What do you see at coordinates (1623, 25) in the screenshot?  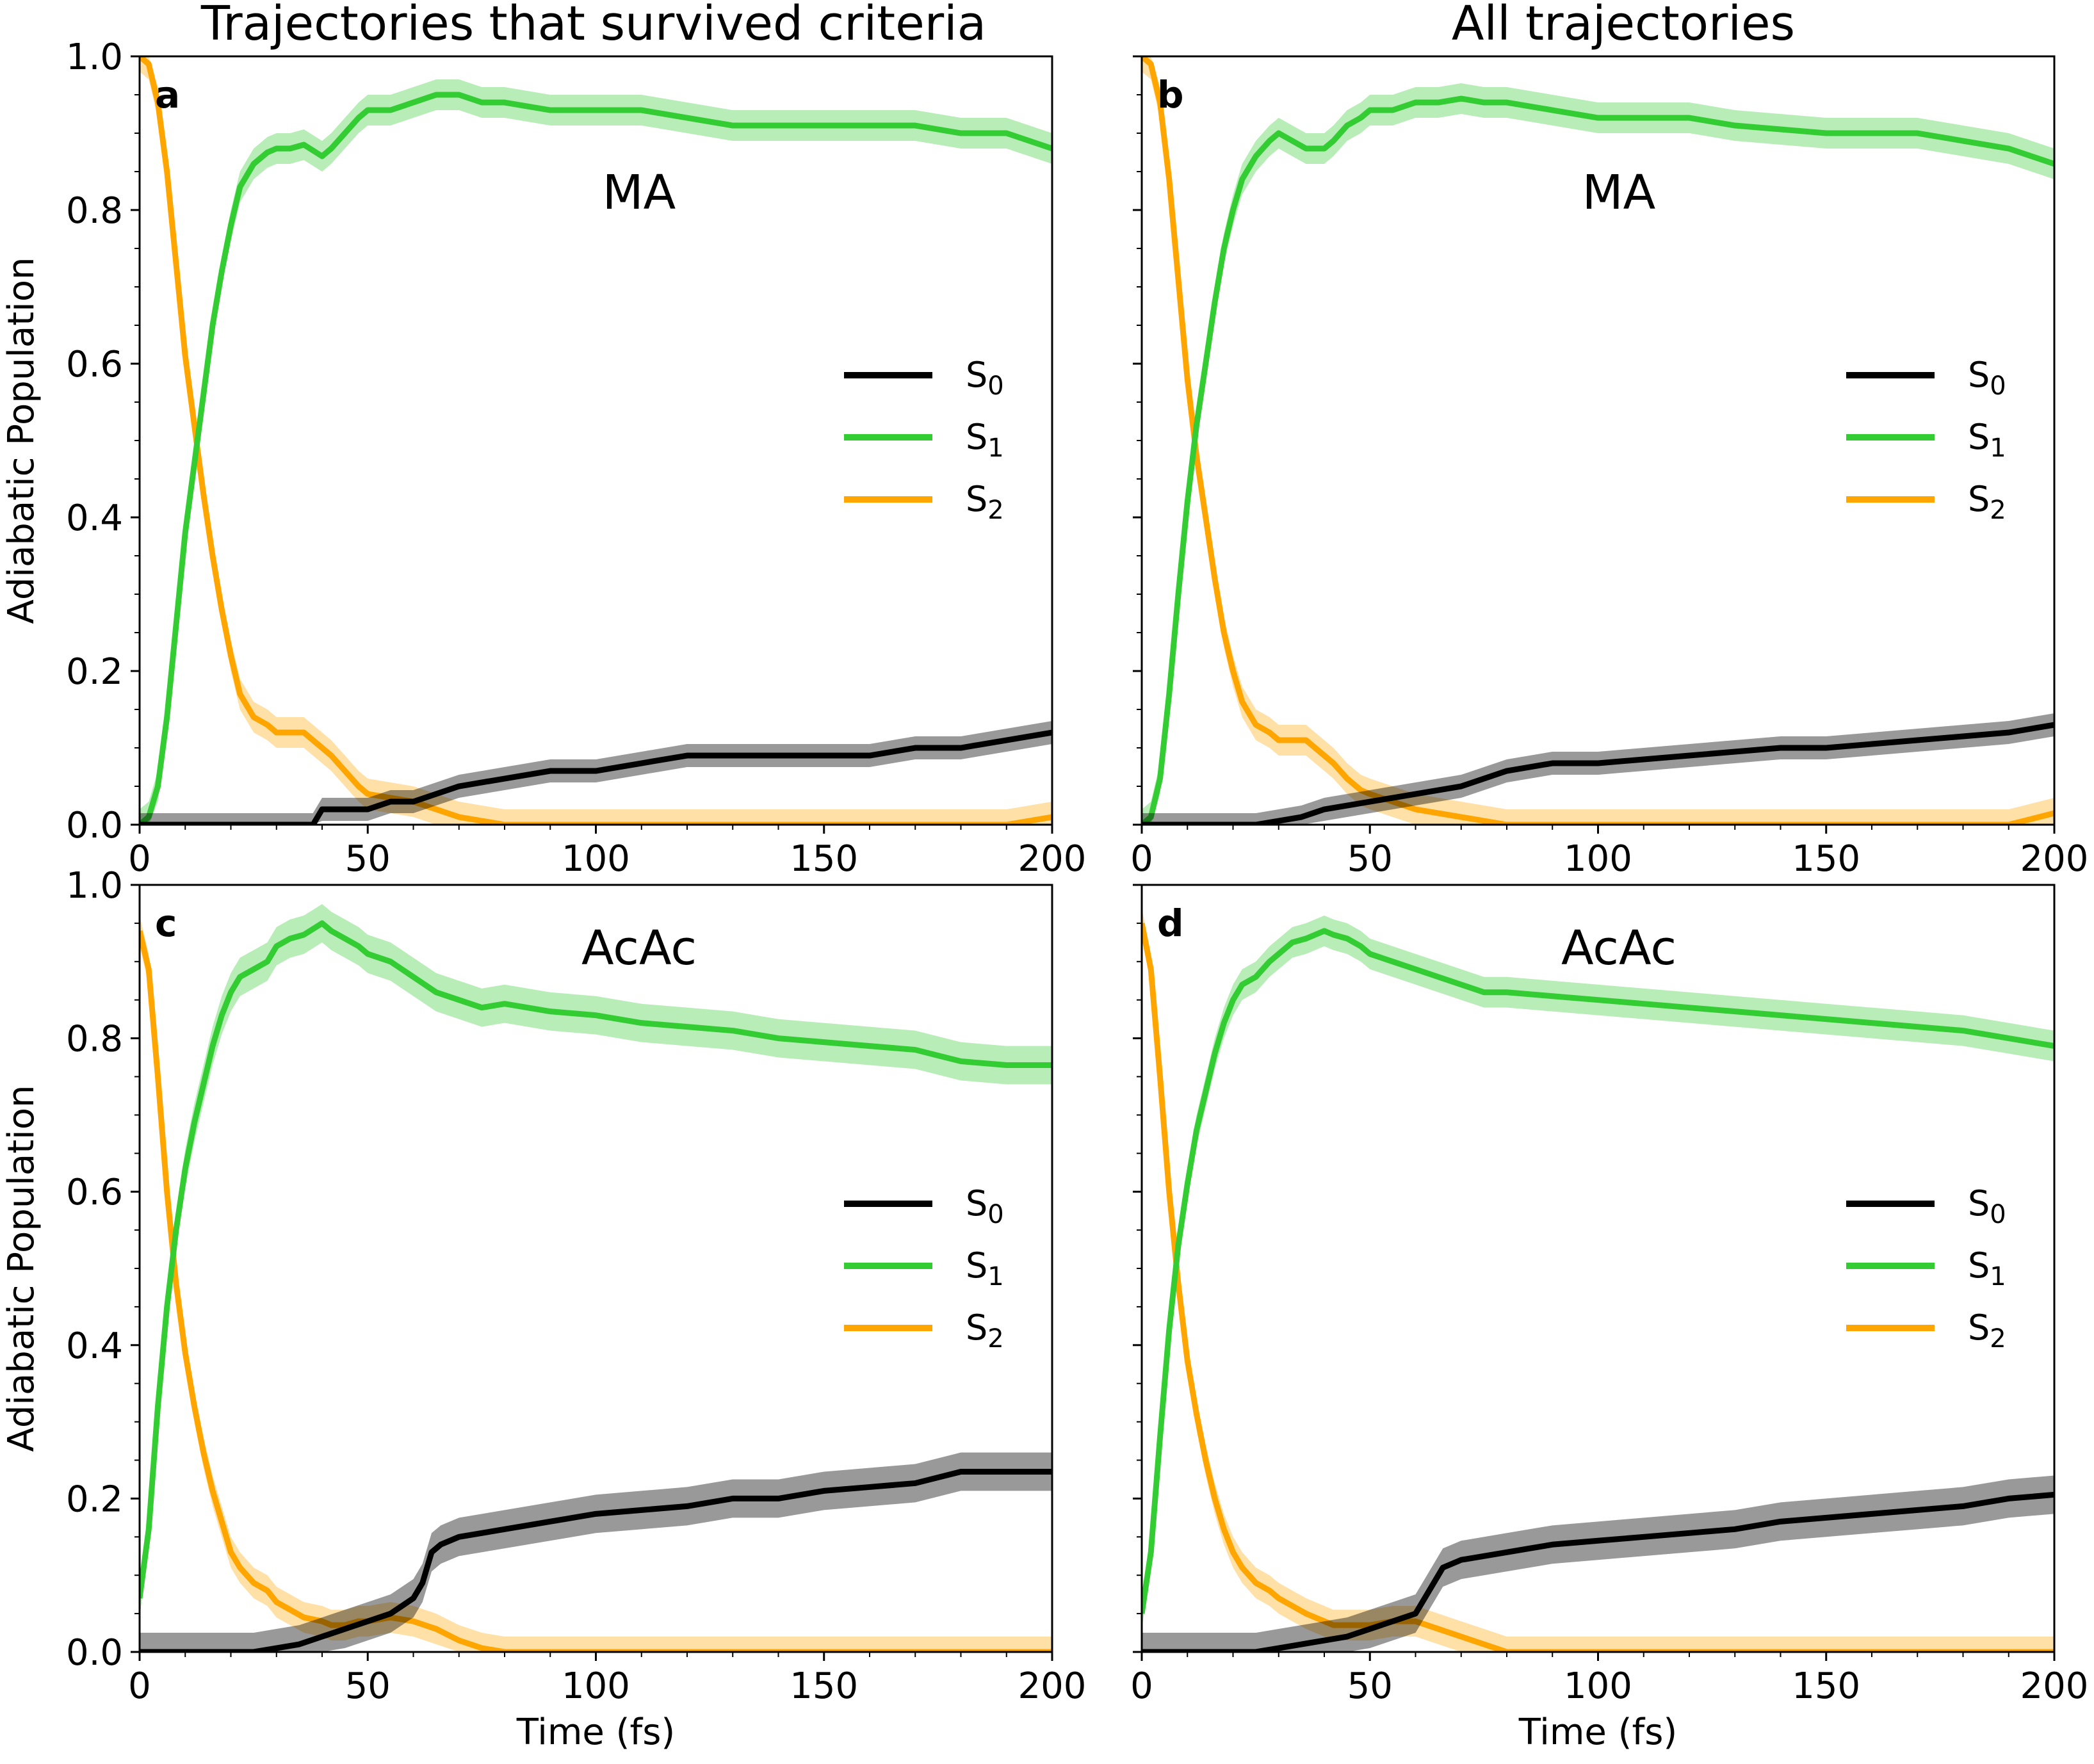 I see `column-title-right: All trajectories` at bounding box center [1623, 25].